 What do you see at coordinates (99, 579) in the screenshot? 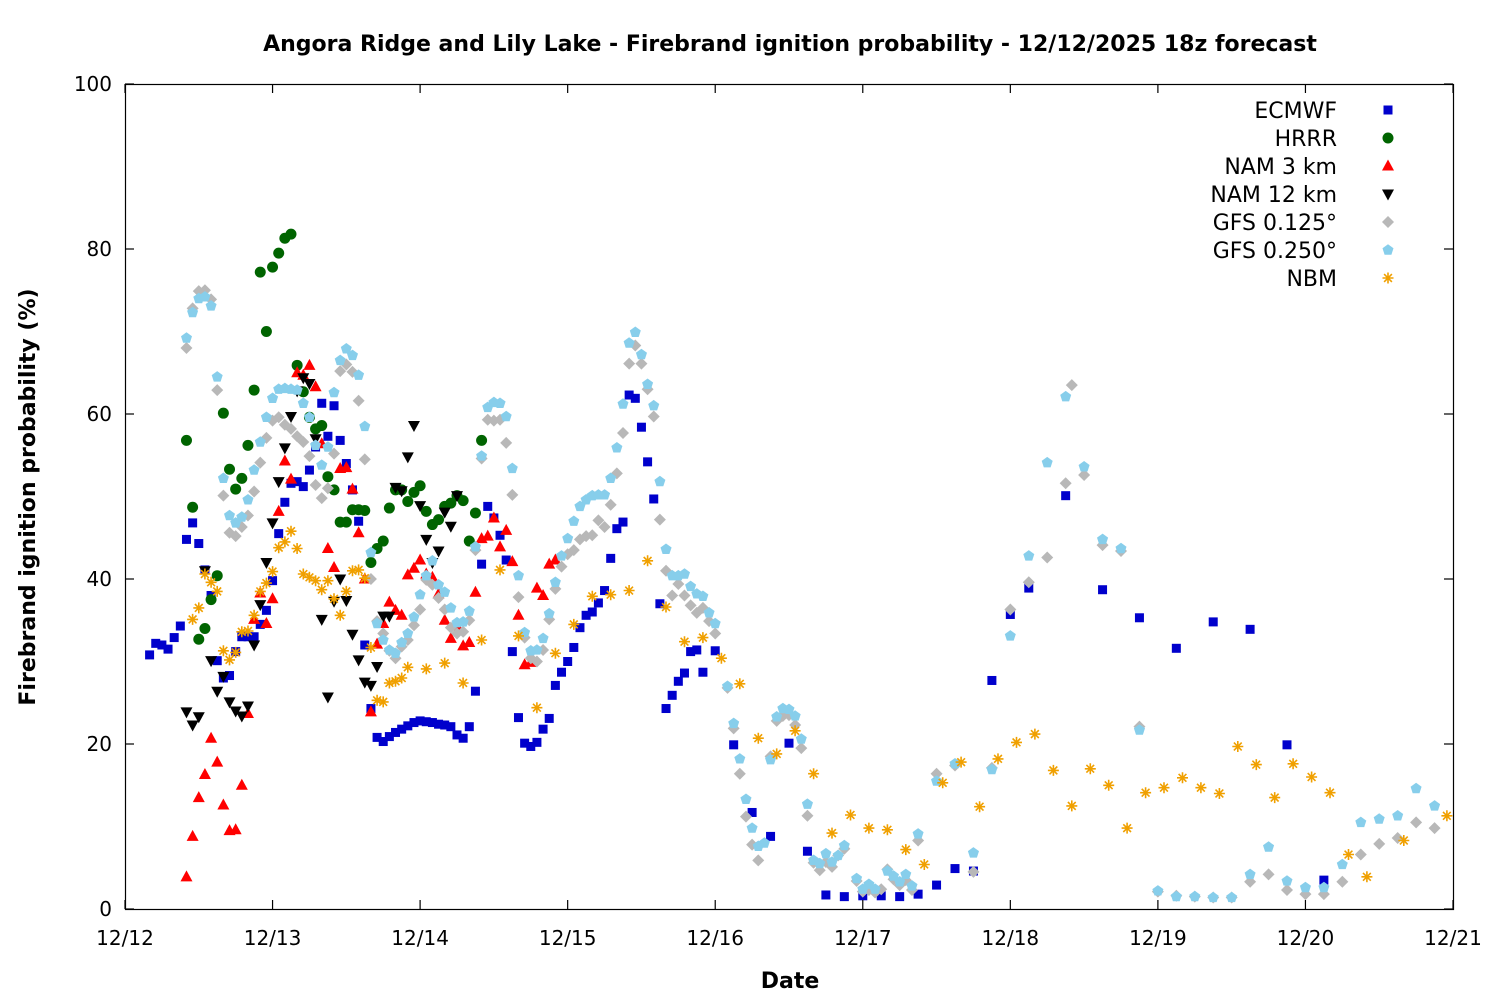
I see `y-tick-label: 40` at bounding box center [99, 579].